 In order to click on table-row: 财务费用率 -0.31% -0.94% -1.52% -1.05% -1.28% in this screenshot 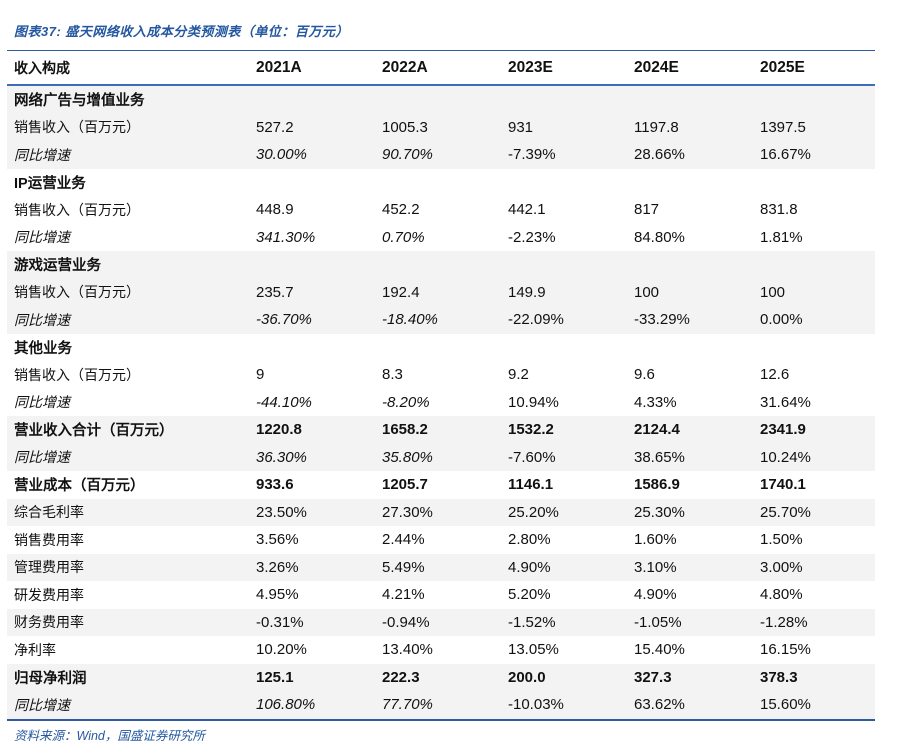, I will do `click(441, 622)`.